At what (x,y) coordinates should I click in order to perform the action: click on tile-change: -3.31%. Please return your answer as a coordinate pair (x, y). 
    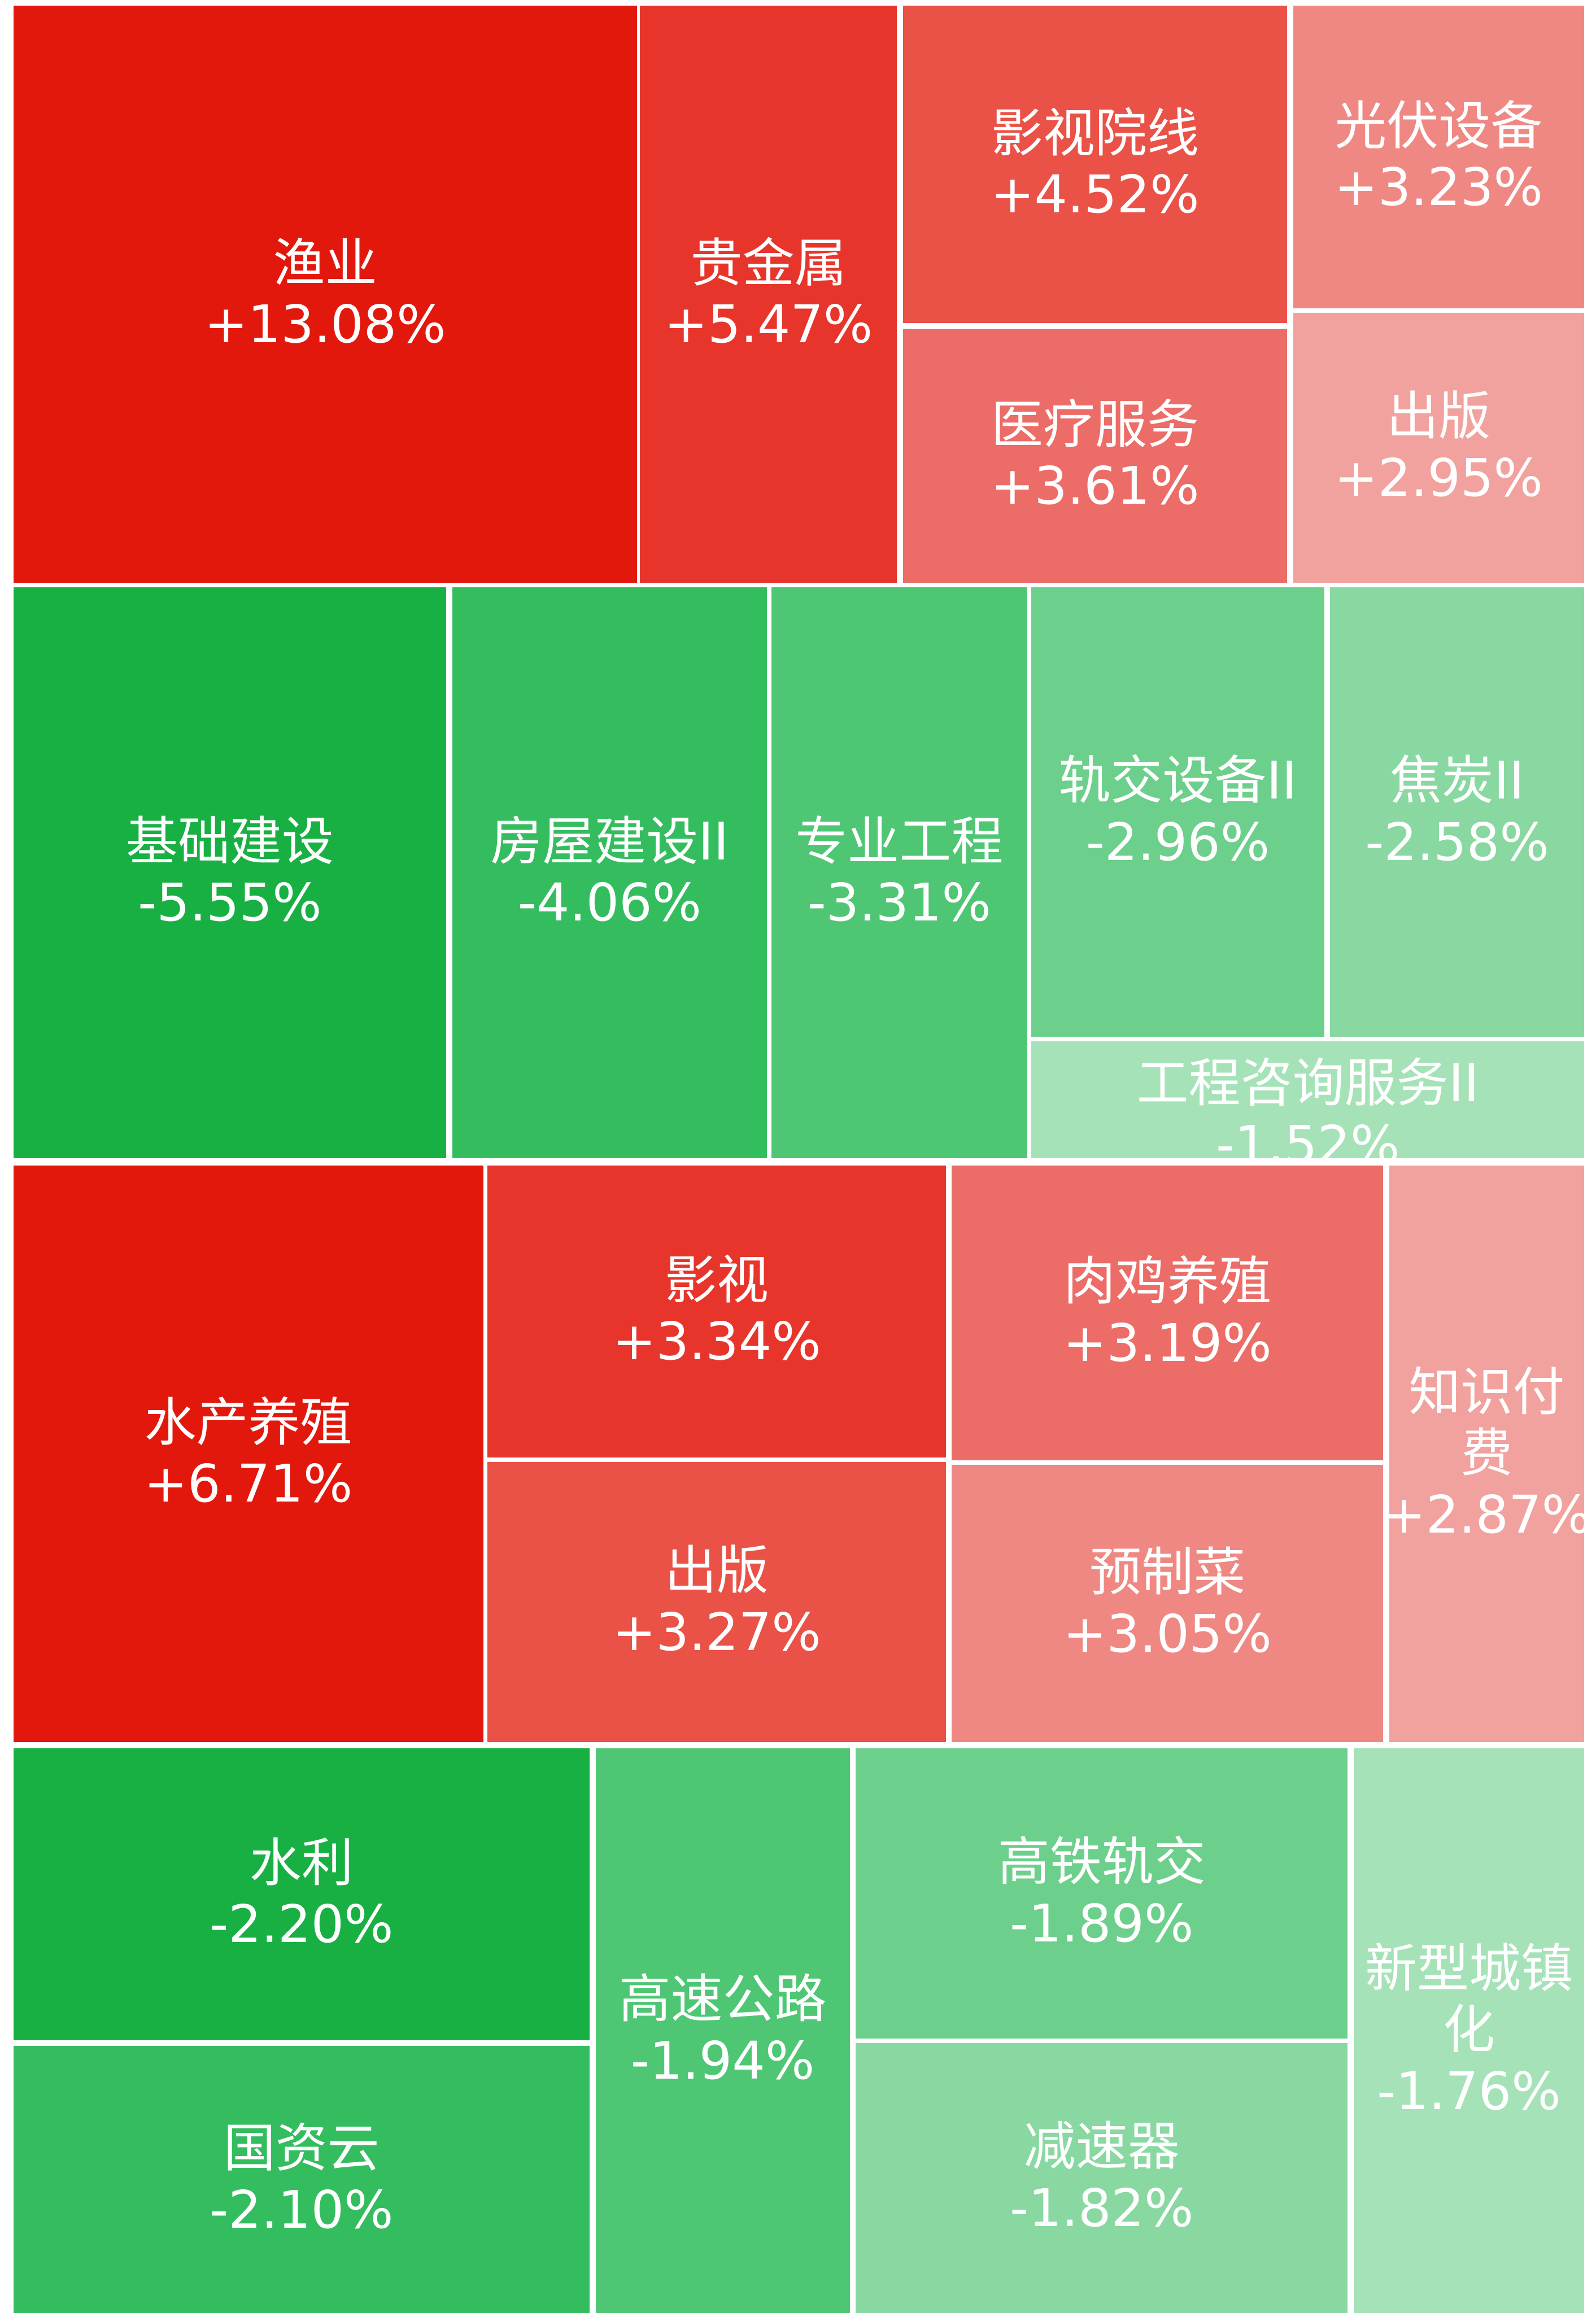
    Looking at the image, I should click on (899, 902).